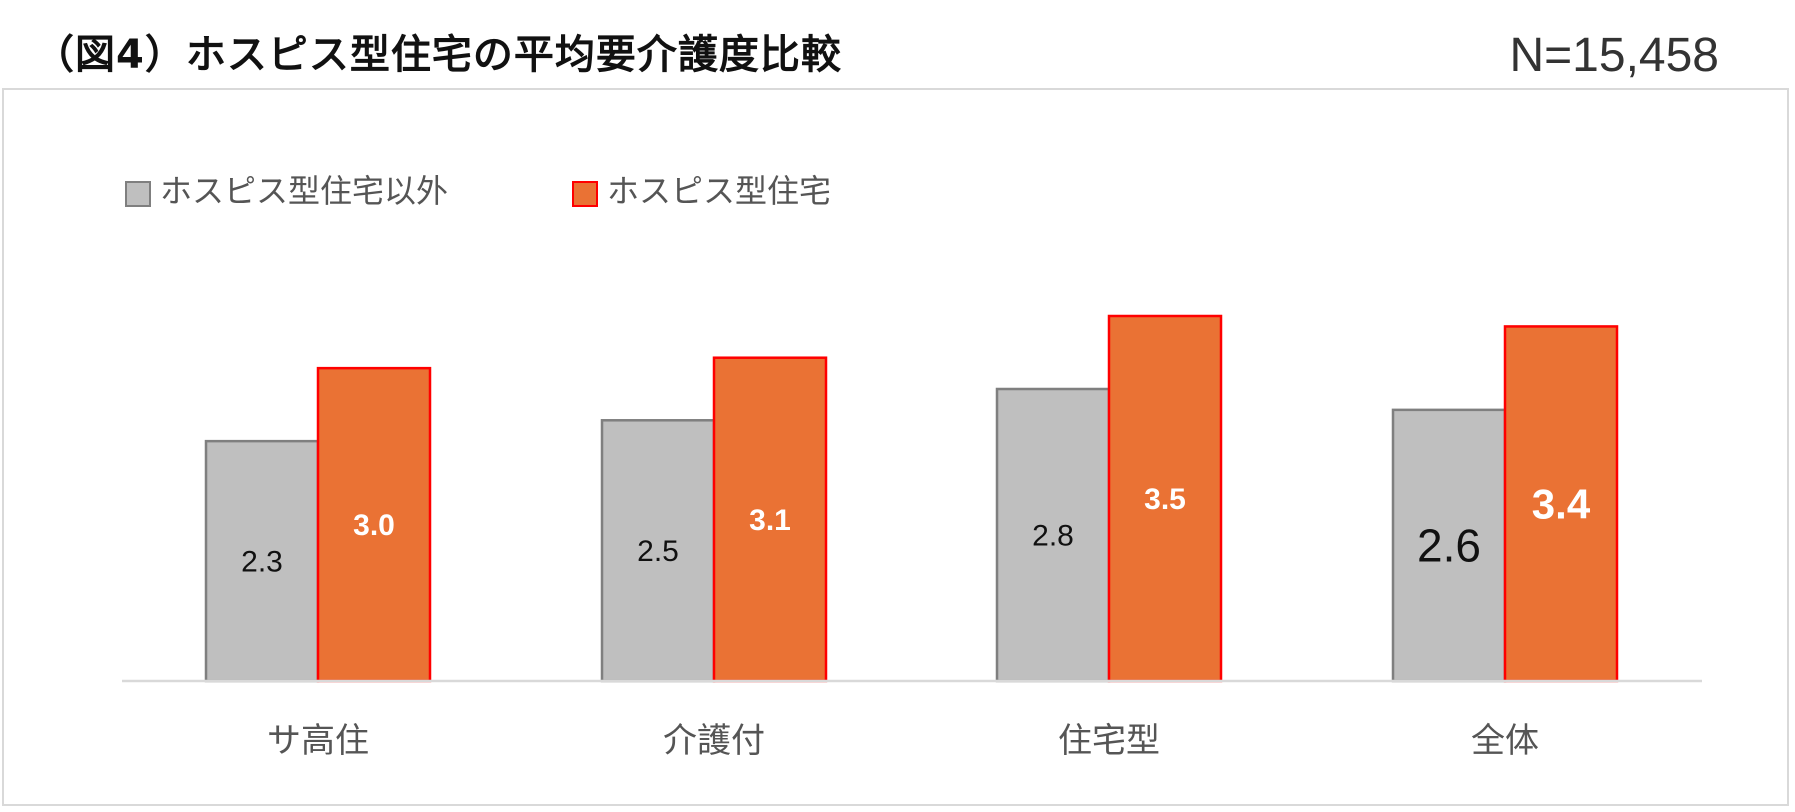  I want to click on category-label: サ高住, so click(318, 741).